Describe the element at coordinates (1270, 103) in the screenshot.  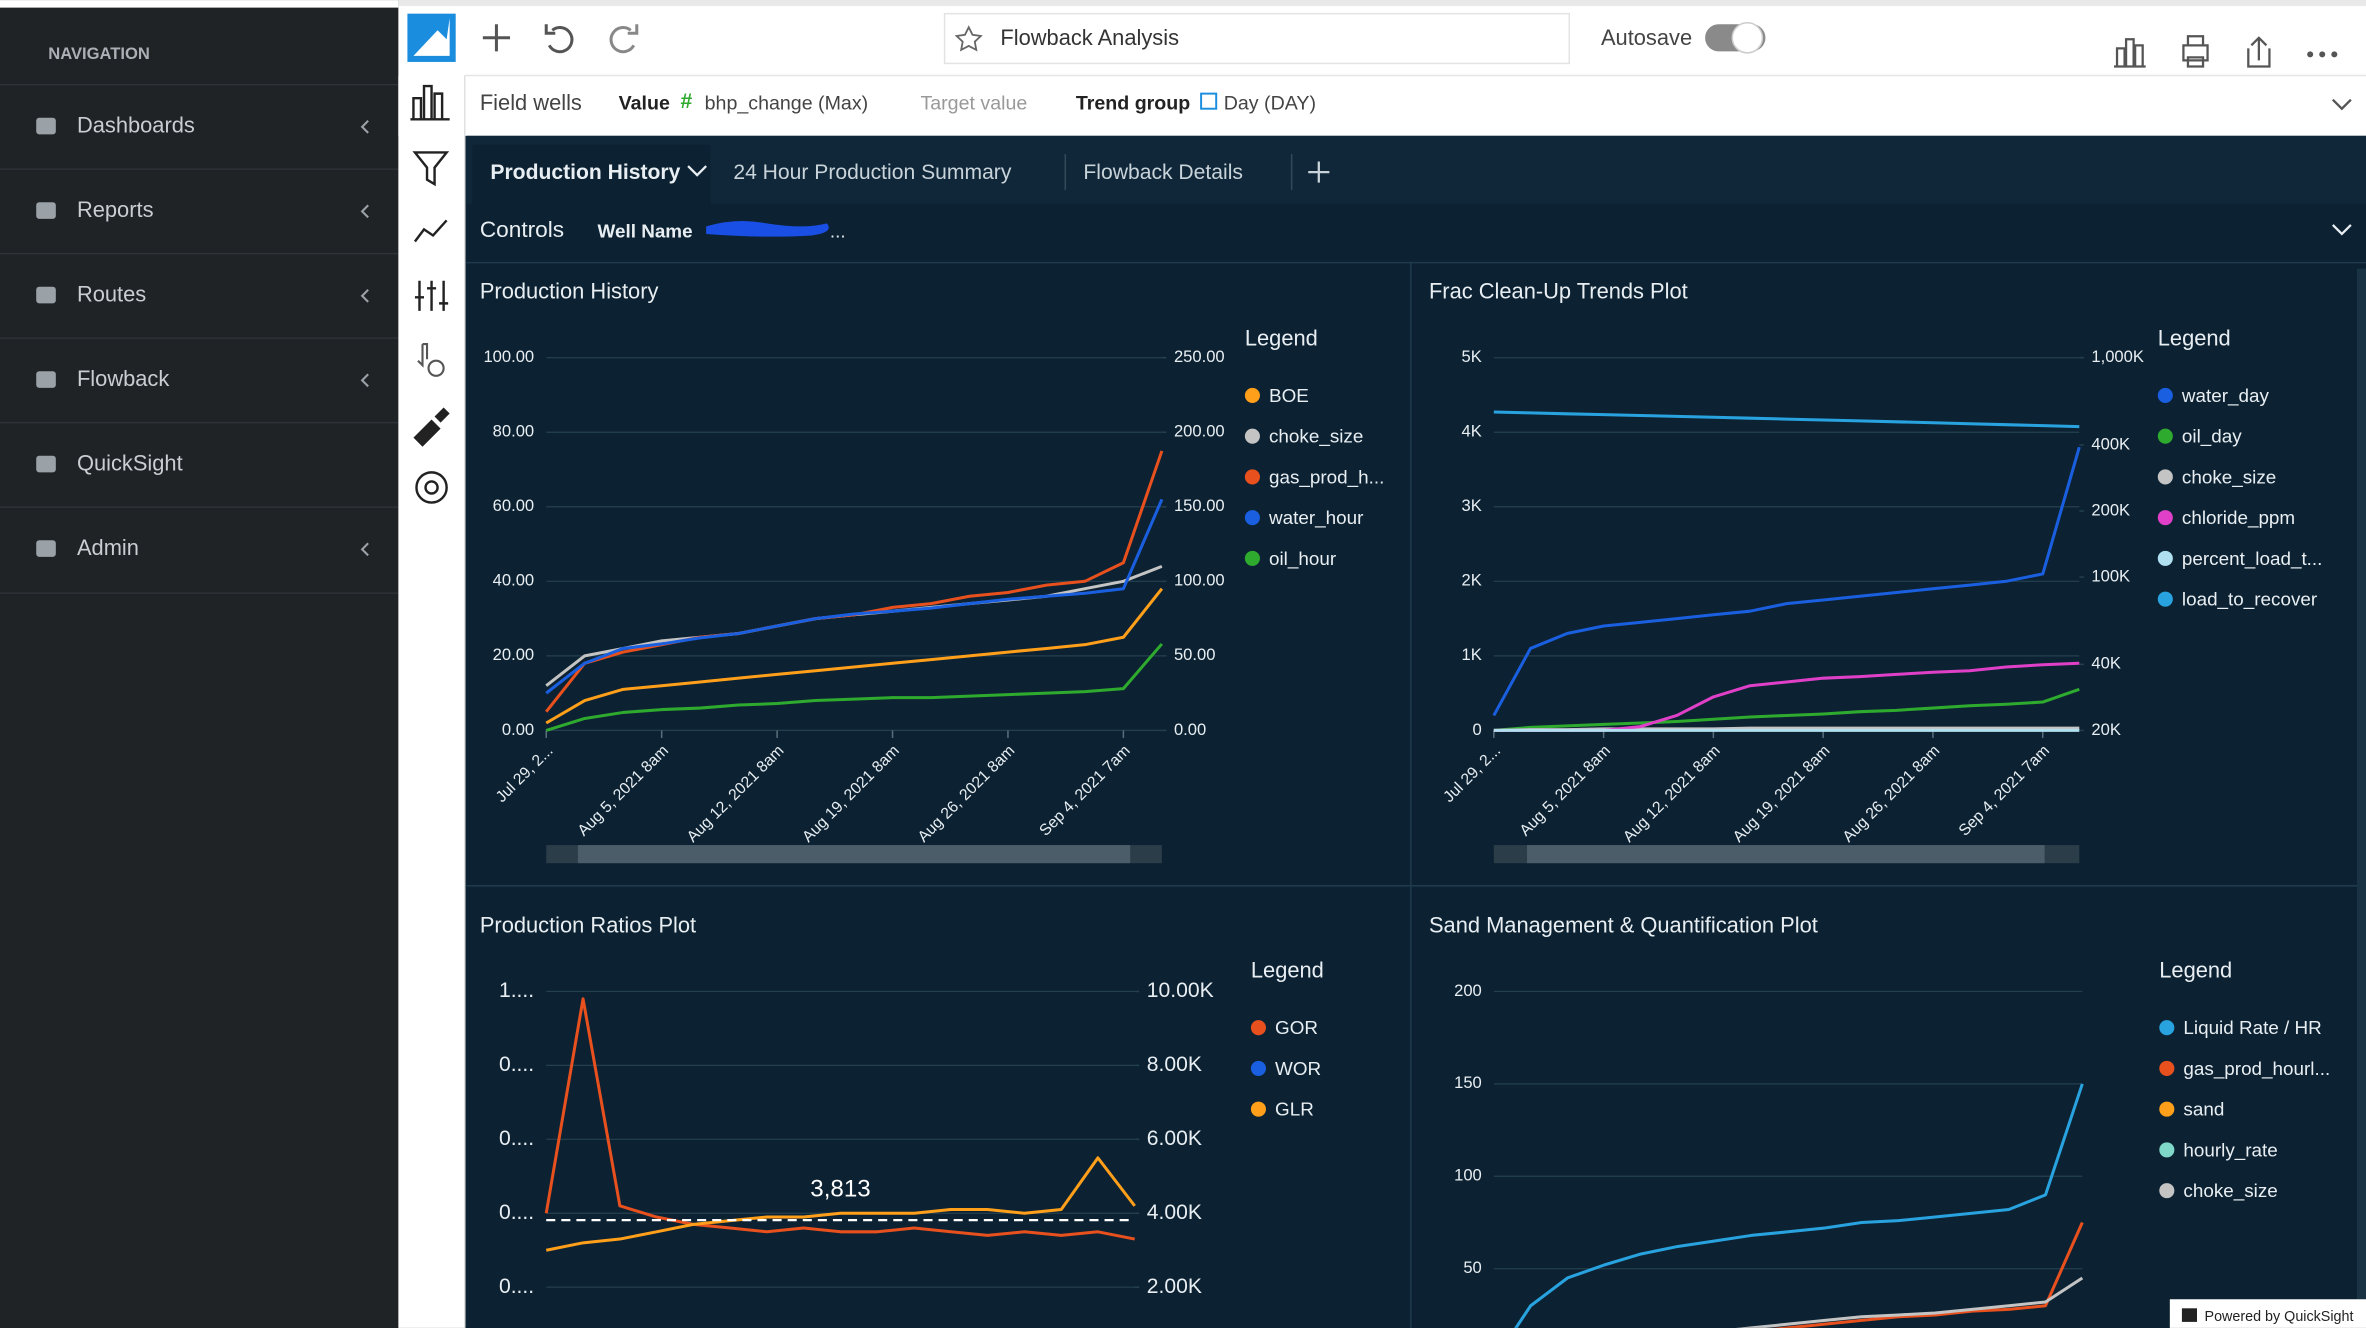
I see `well-field: Day (DAY)` at that location.